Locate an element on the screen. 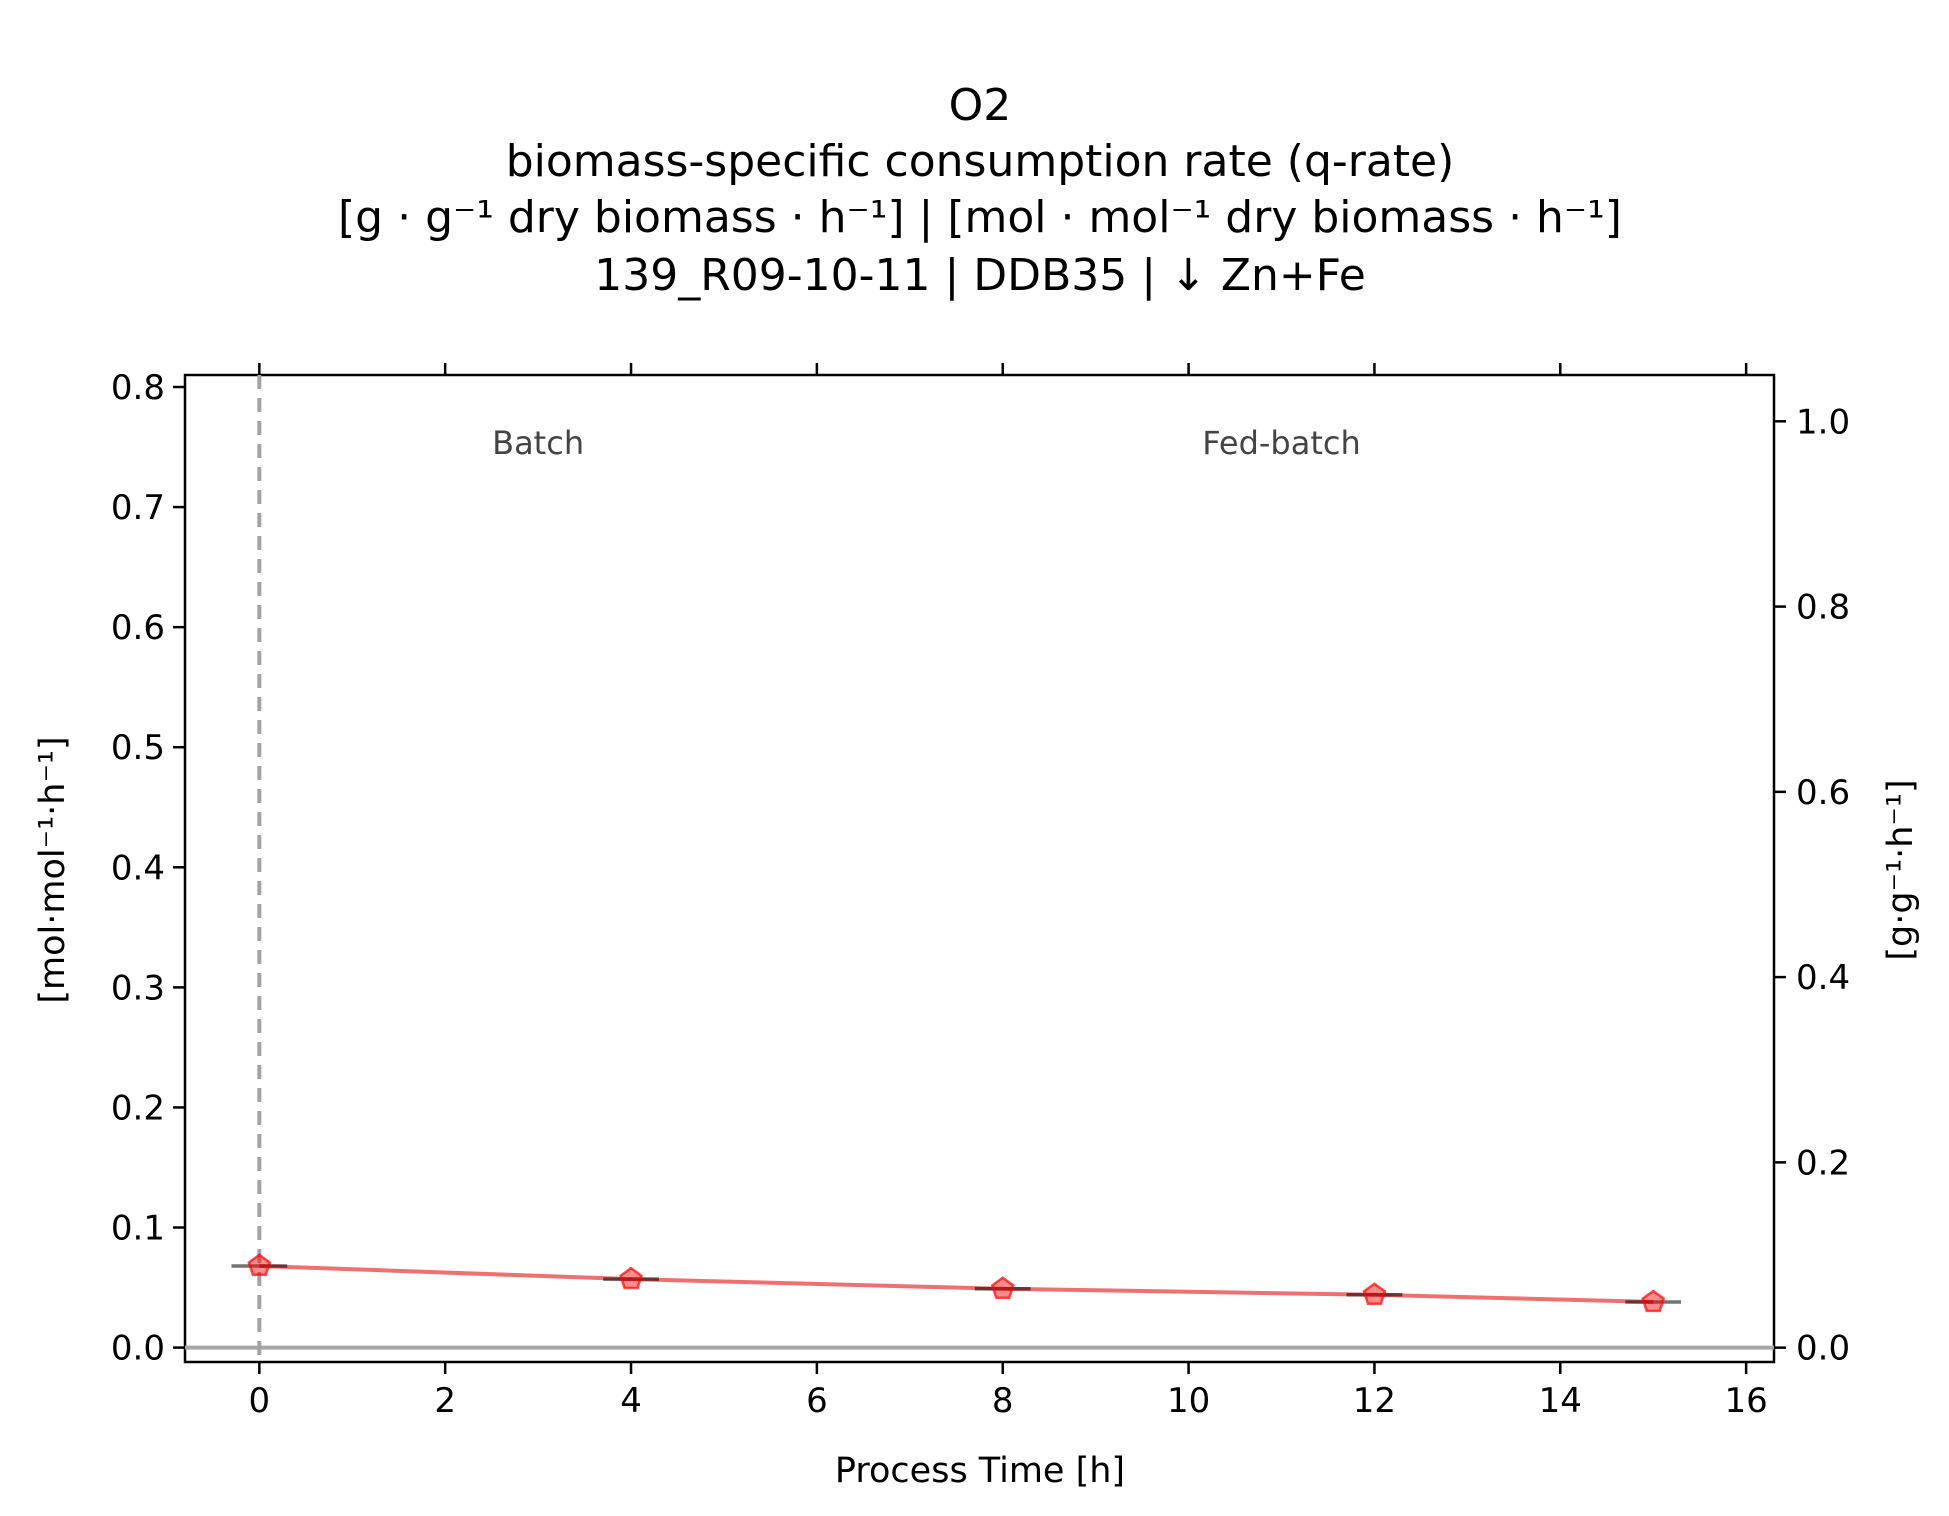 Image resolution: width=1949 pixels, height=1516 pixels. top-axis-ticks is located at coordinates (1003, 369).